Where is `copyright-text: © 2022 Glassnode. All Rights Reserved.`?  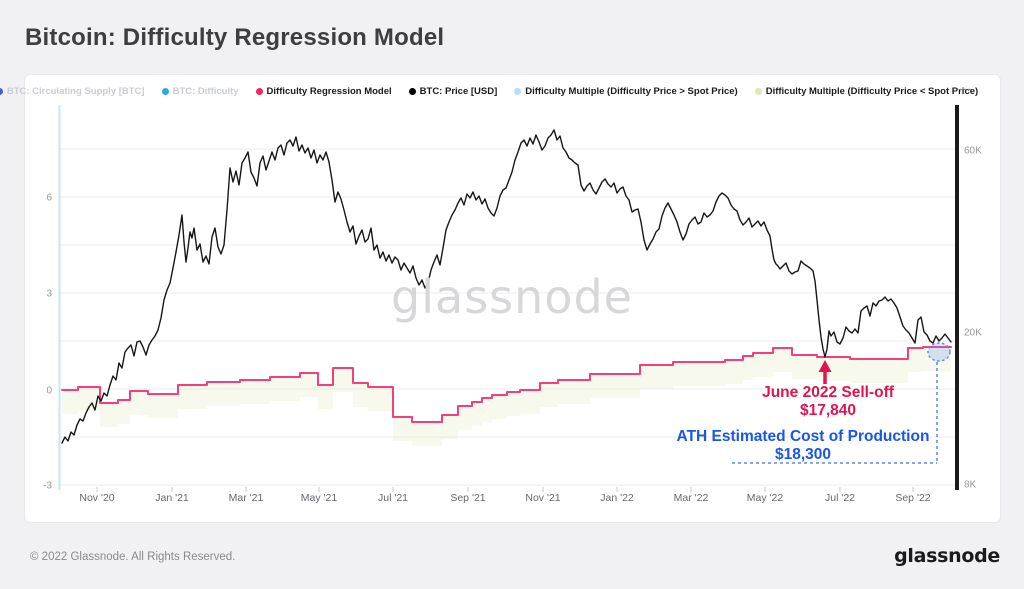
copyright-text: © 2022 Glassnode. All Rights Reserved. is located at coordinates (133, 557).